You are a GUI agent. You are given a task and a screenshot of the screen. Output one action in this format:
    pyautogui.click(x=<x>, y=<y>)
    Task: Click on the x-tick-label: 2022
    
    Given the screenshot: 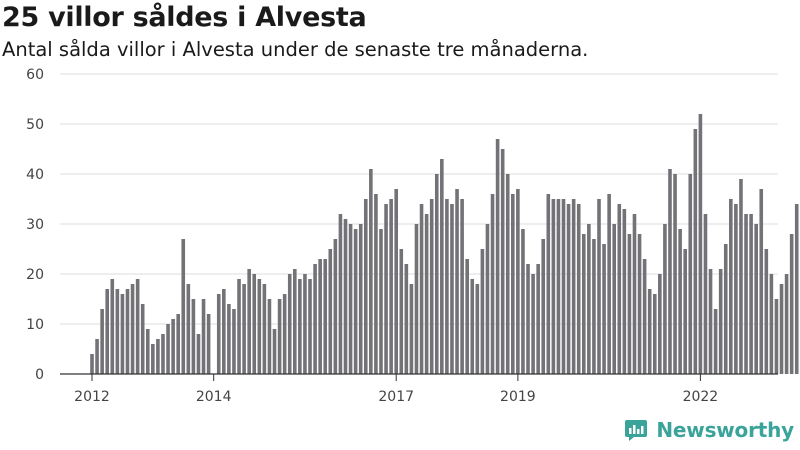 What is the action you would take?
    pyautogui.click(x=701, y=397)
    